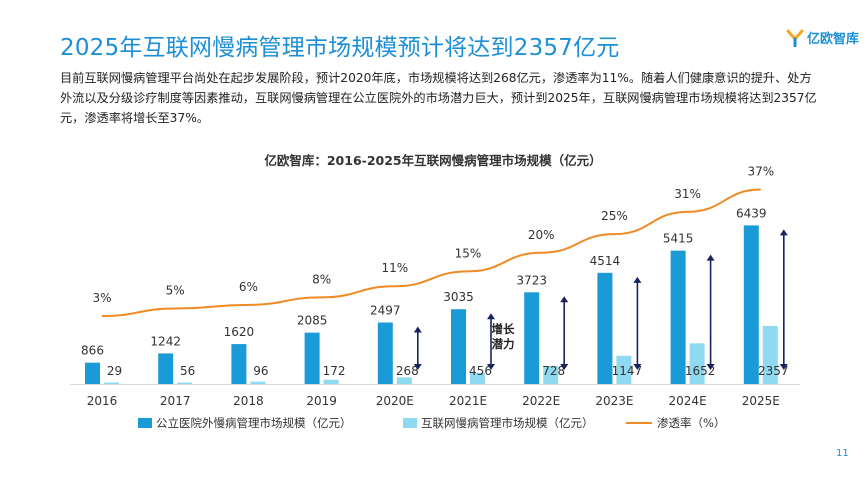 The height and width of the screenshot is (487, 866). Describe the element at coordinates (260, 371) in the screenshot. I see `bar-internet-label: 96` at that location.